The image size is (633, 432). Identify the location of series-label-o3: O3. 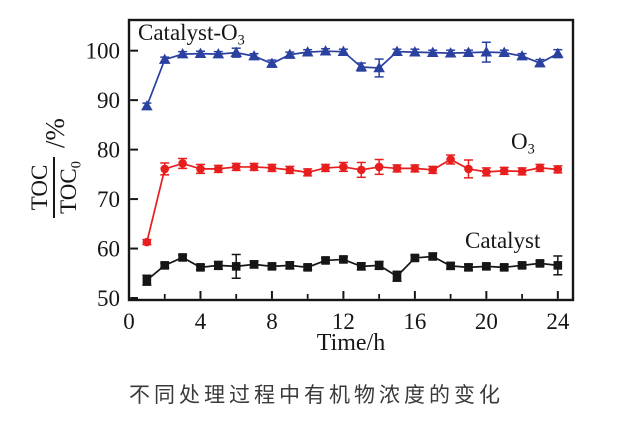
(523, 143).